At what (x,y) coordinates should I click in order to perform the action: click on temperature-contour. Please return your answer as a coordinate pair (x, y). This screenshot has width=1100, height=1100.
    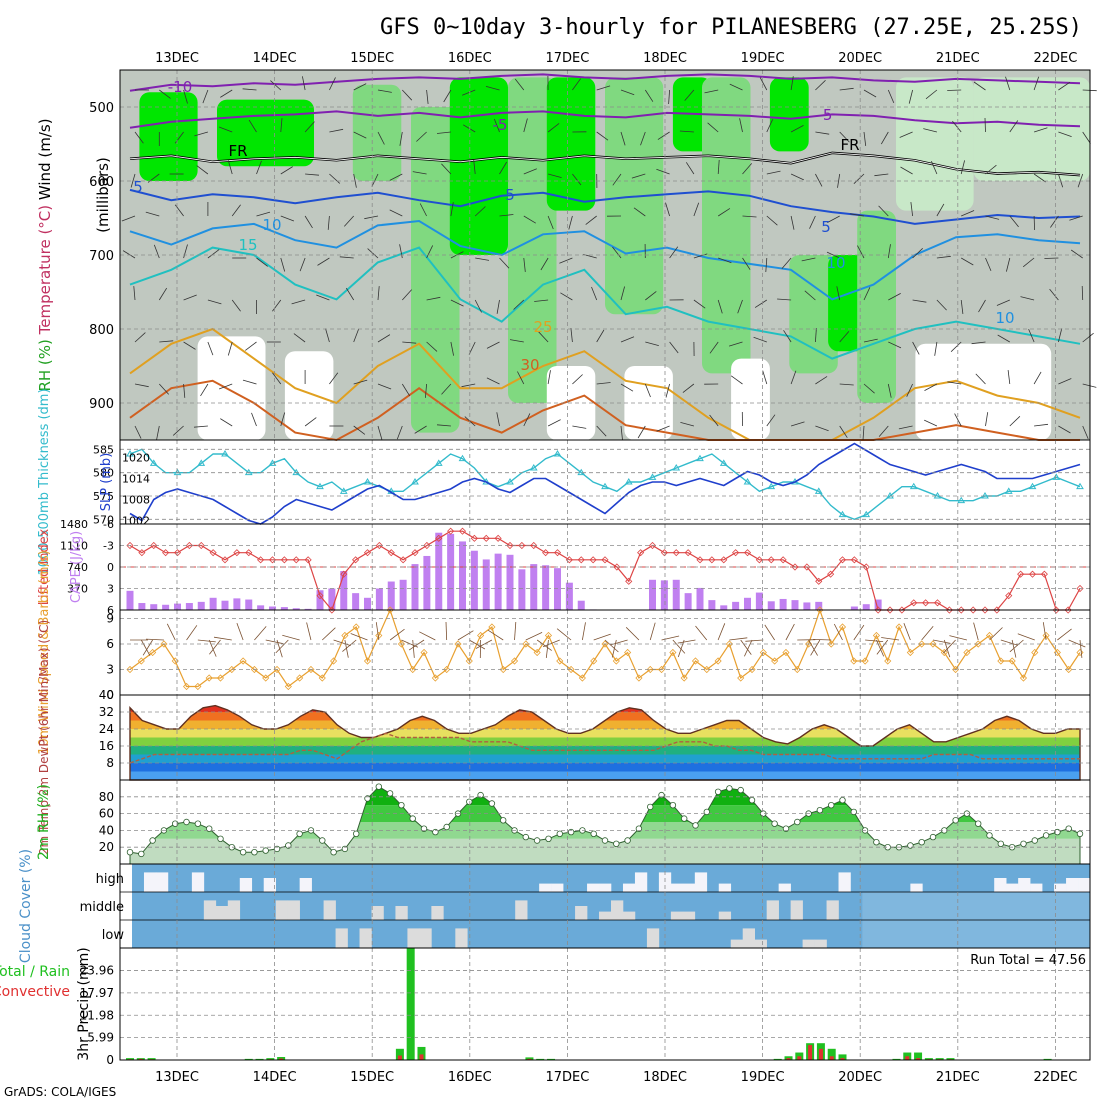
    Looking at the image, I should click on (605, 384).